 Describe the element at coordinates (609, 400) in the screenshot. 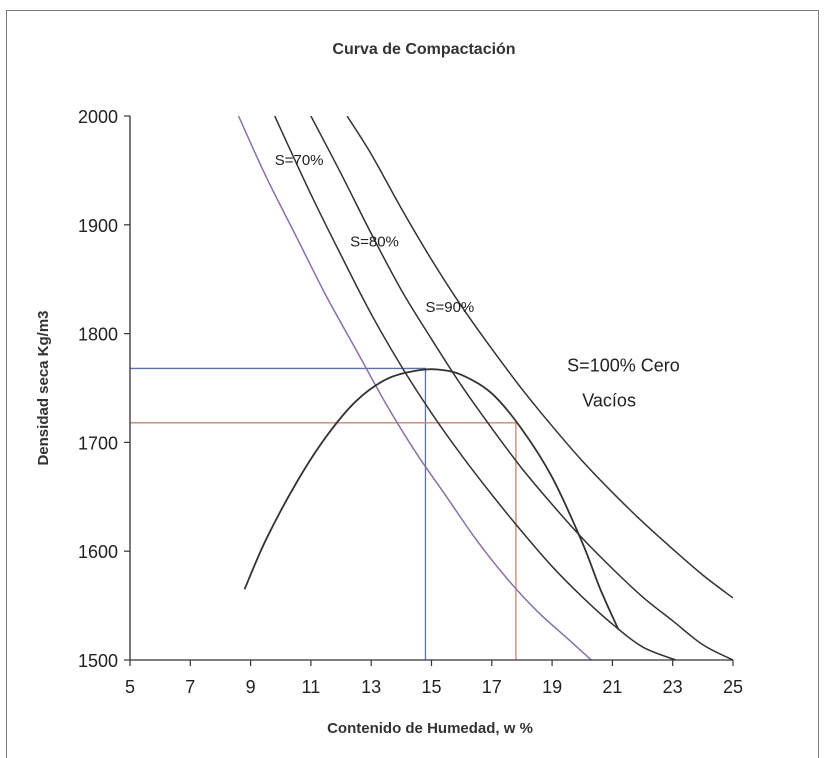

I see `label-s100-line2: Vacíos` at that location.